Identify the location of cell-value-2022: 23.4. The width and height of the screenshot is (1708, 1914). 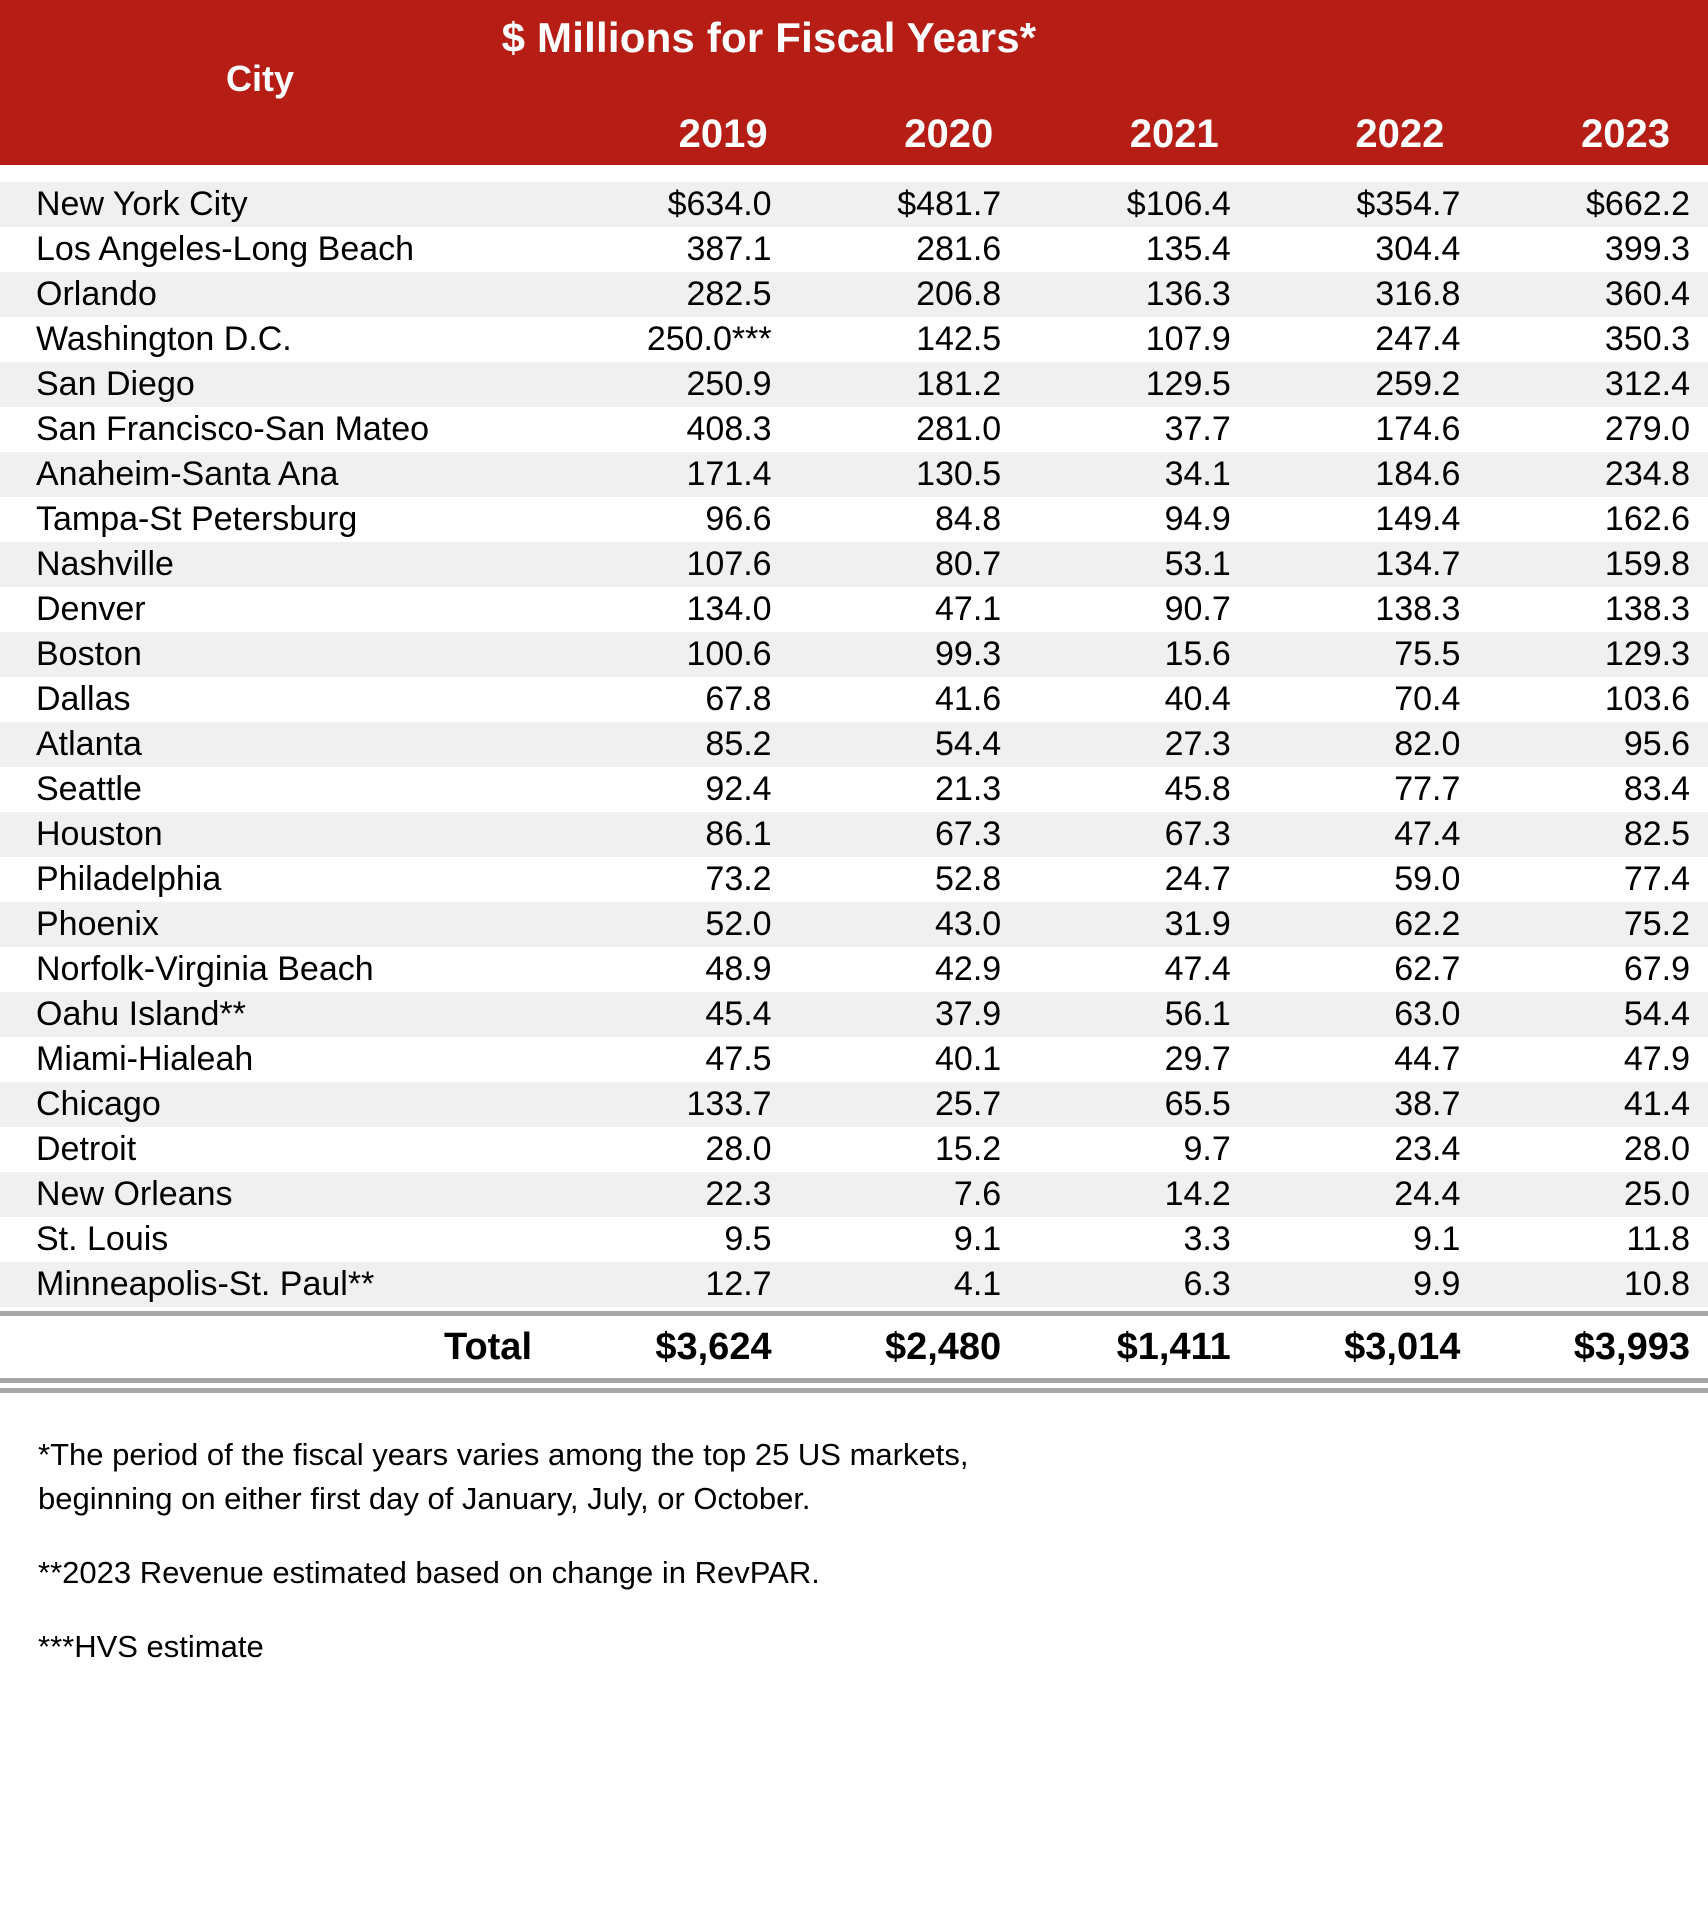
(1427, 1149).